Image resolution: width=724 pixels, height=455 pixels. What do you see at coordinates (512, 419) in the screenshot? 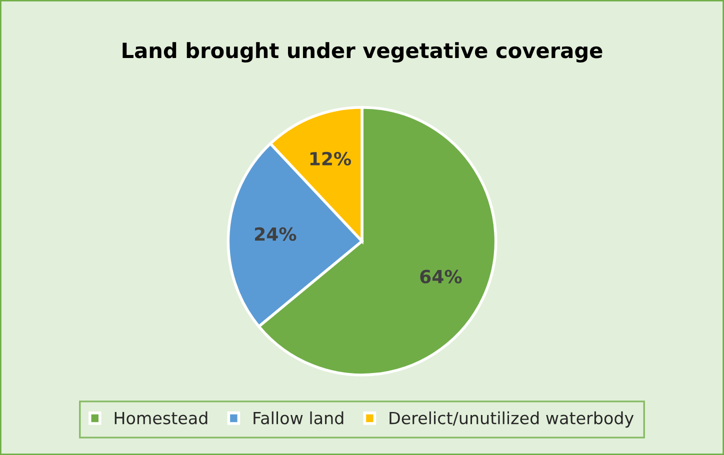
I see `legend-label: Derelict/unutilized waterbody` at bounding box center [512, 419].